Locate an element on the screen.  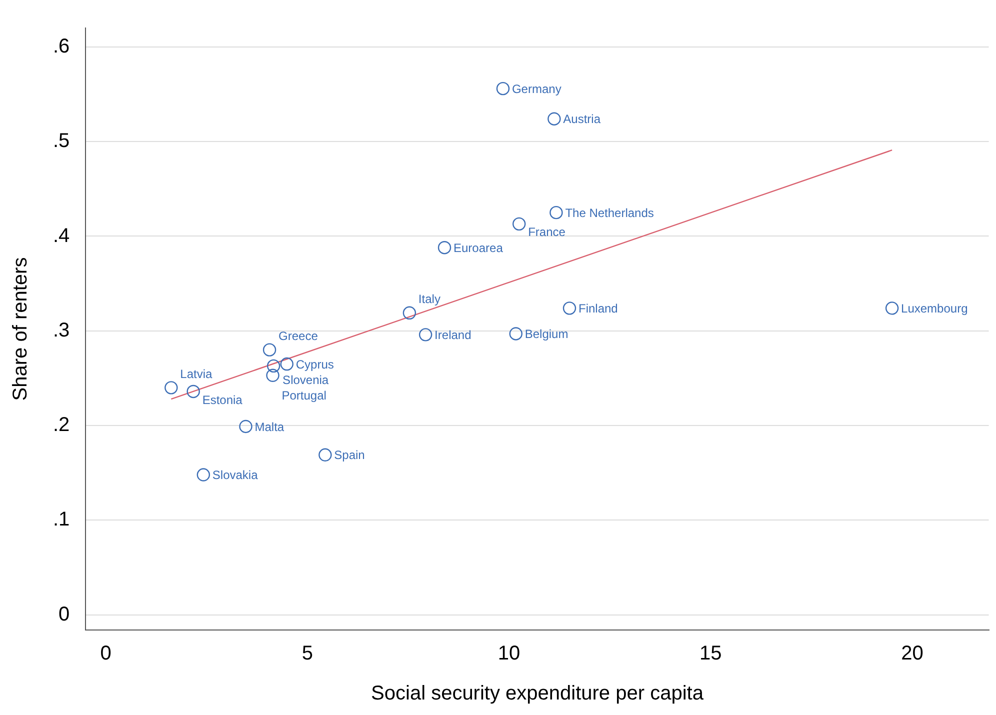
annotation: The Netherlands is located at coordinates (609, 213).